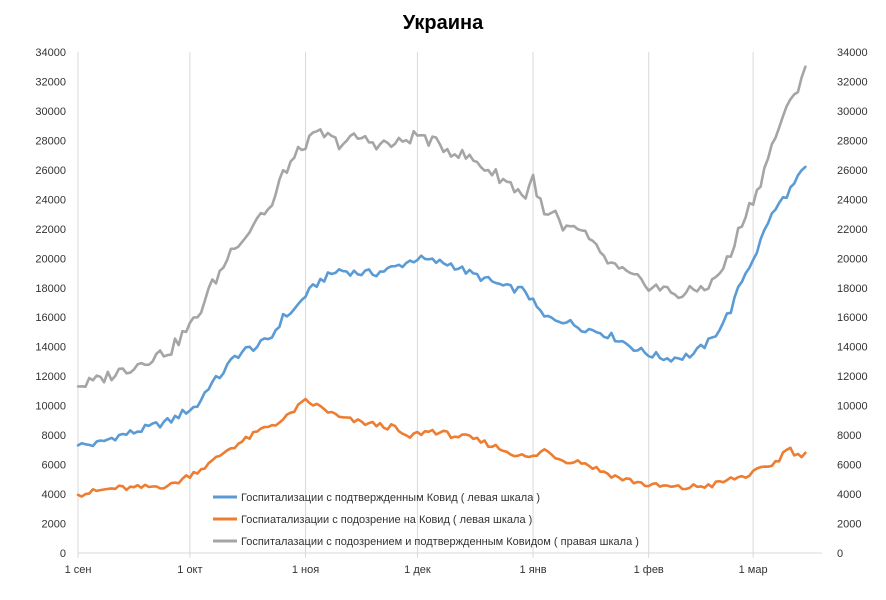  Describe the element at coordinates (50, 318) in the screenshot. I see `y-tick-label-left: 16000` at that location.